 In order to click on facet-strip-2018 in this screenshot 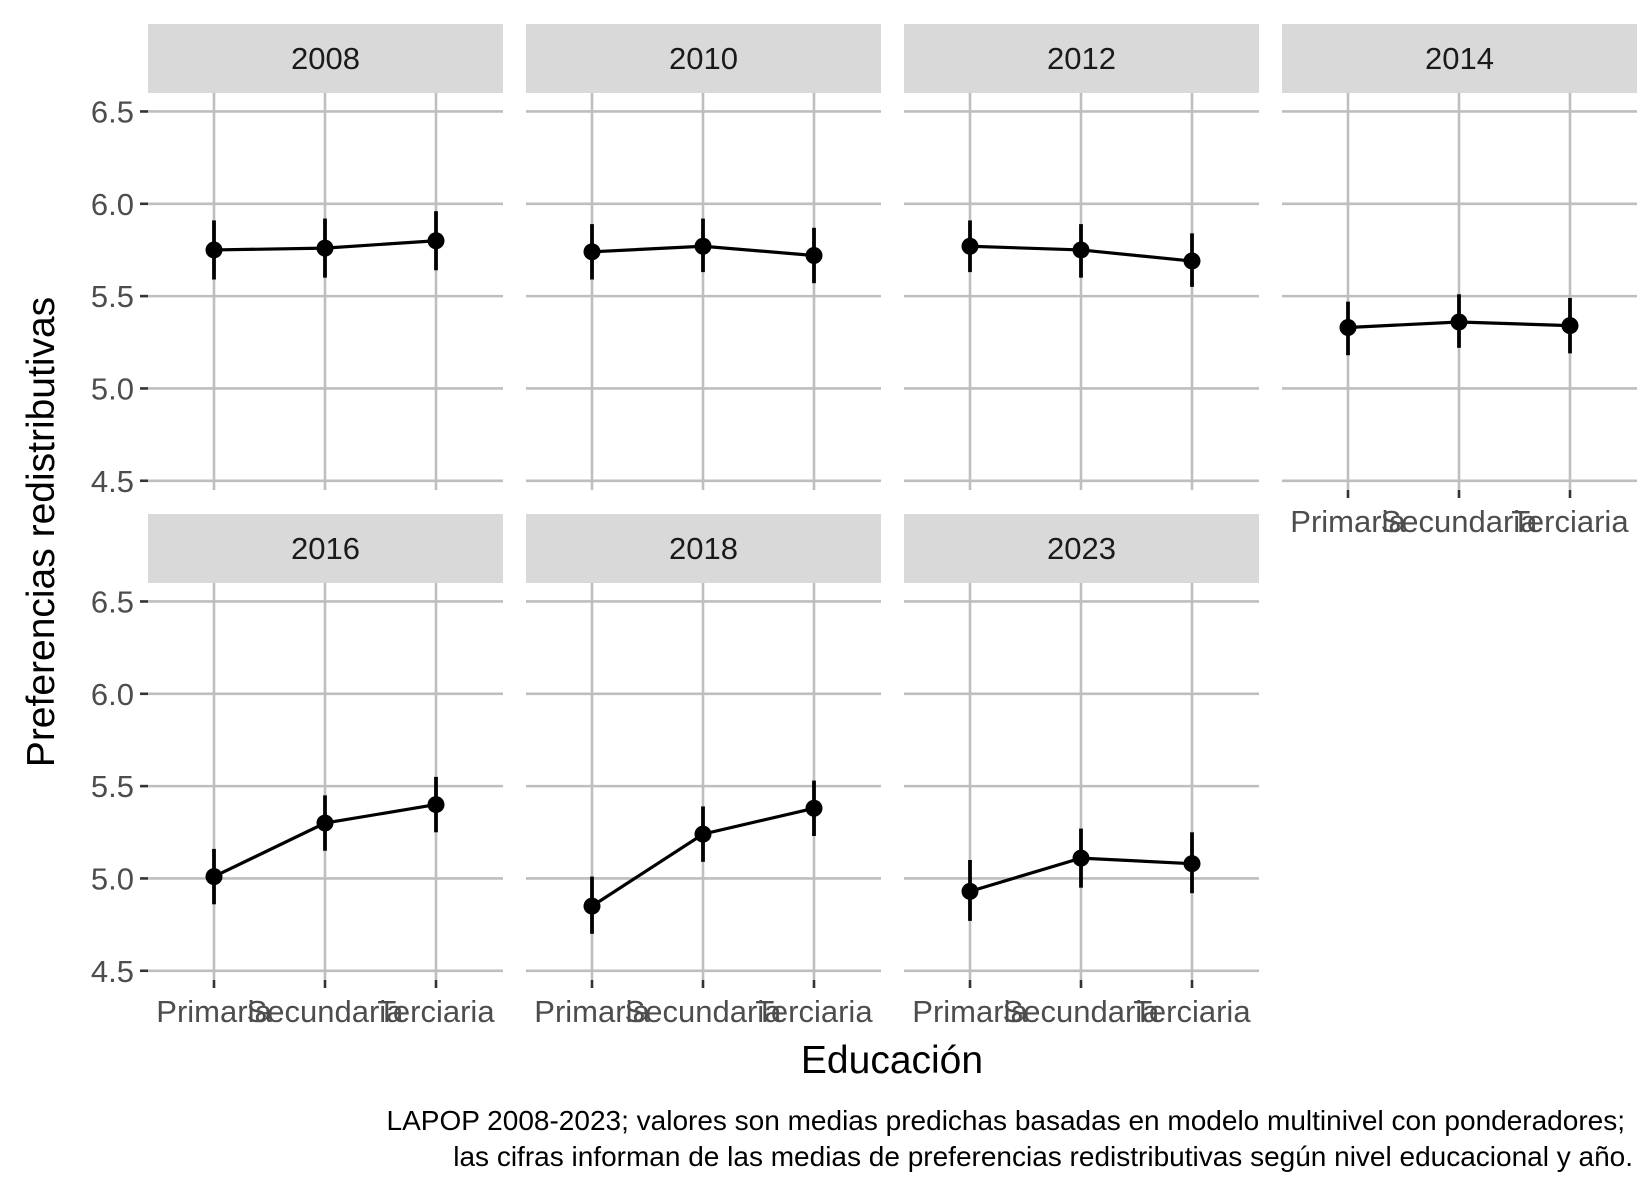, I will do `click(703, 548)`.